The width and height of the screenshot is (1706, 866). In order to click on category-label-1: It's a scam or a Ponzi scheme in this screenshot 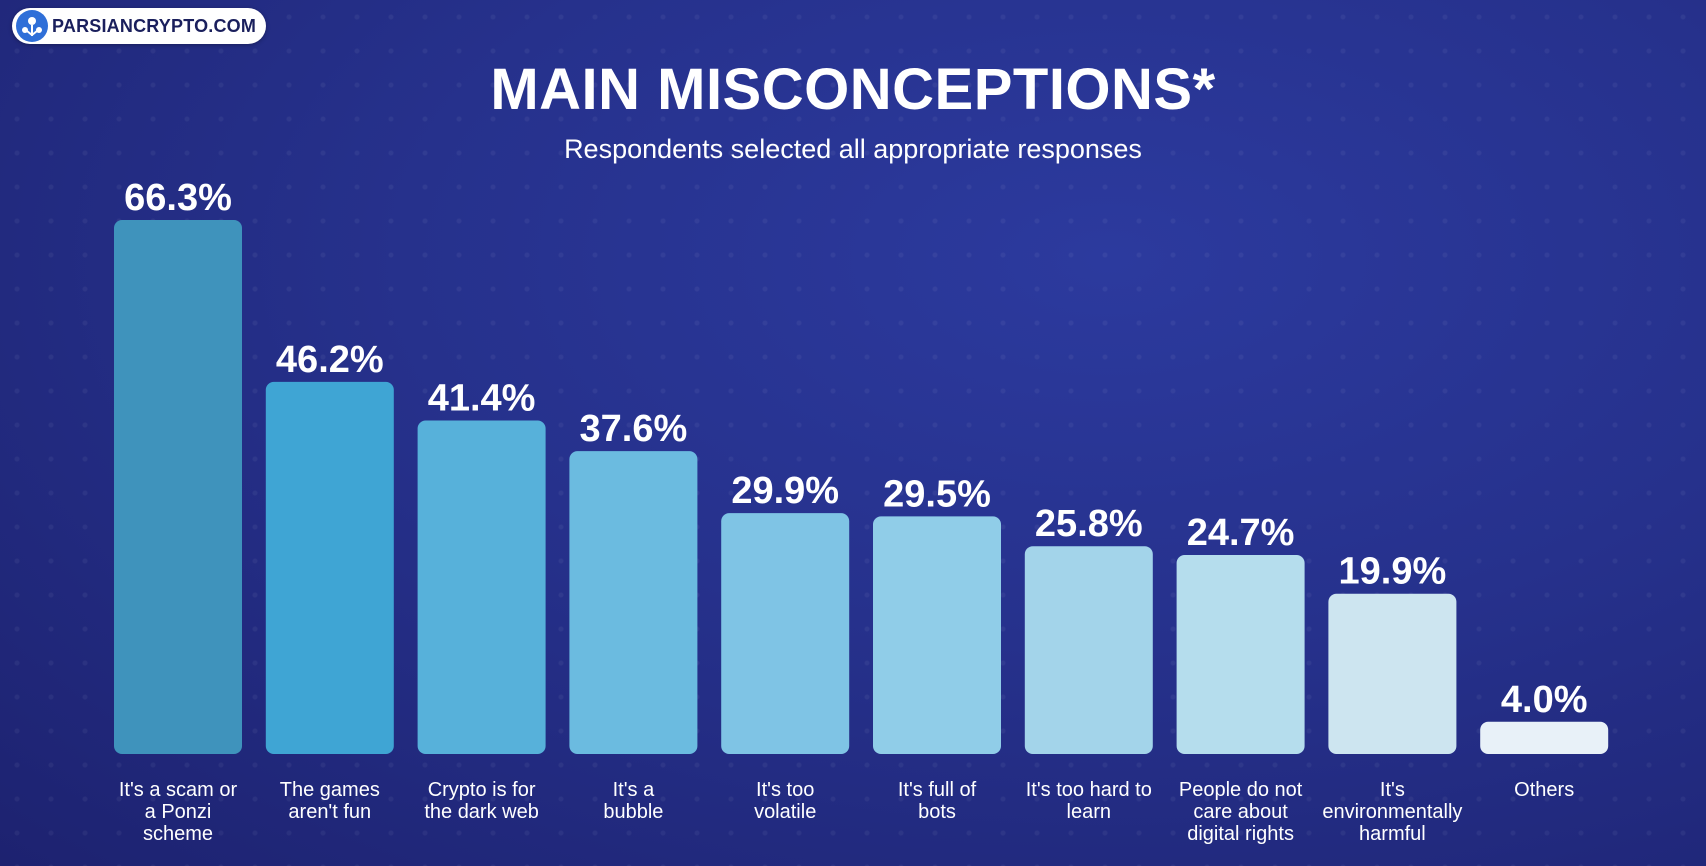, I will do `click(178, 812)`.